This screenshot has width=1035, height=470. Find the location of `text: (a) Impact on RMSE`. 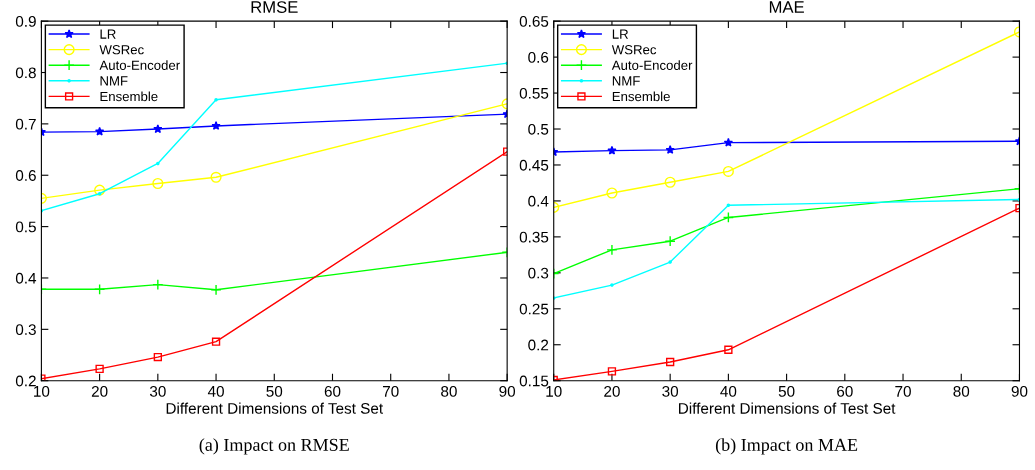

text: (a) Impact on RMSE is located at coordinates (274, 446).